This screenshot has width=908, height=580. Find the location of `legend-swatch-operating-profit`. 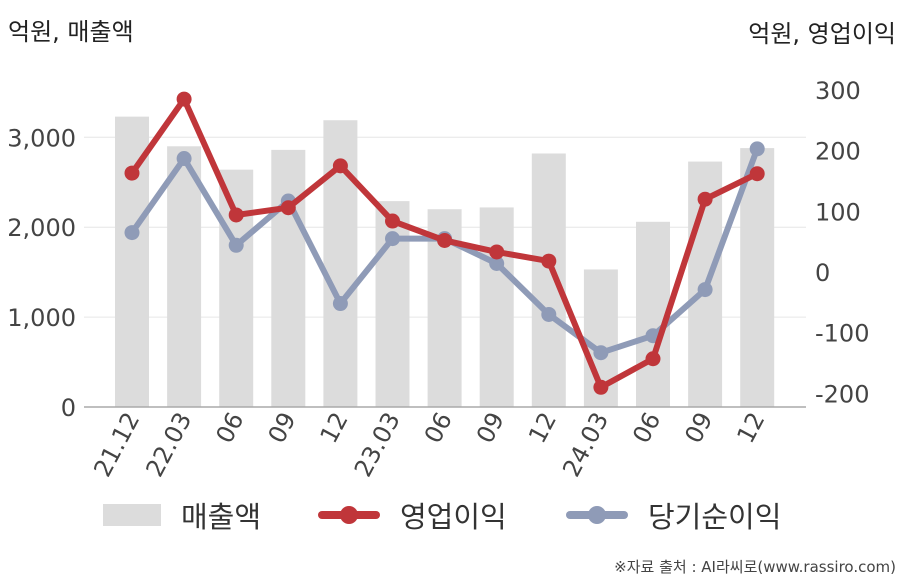

legend-swatch-operating-profit is located at coordinates (349, 515).